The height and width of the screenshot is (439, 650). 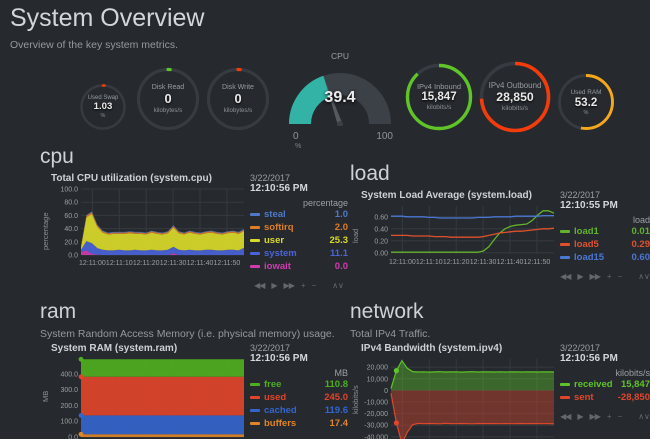 I want to click on gauge-used-ram: Used RAM 53.2%, so click(x=586, y=102).